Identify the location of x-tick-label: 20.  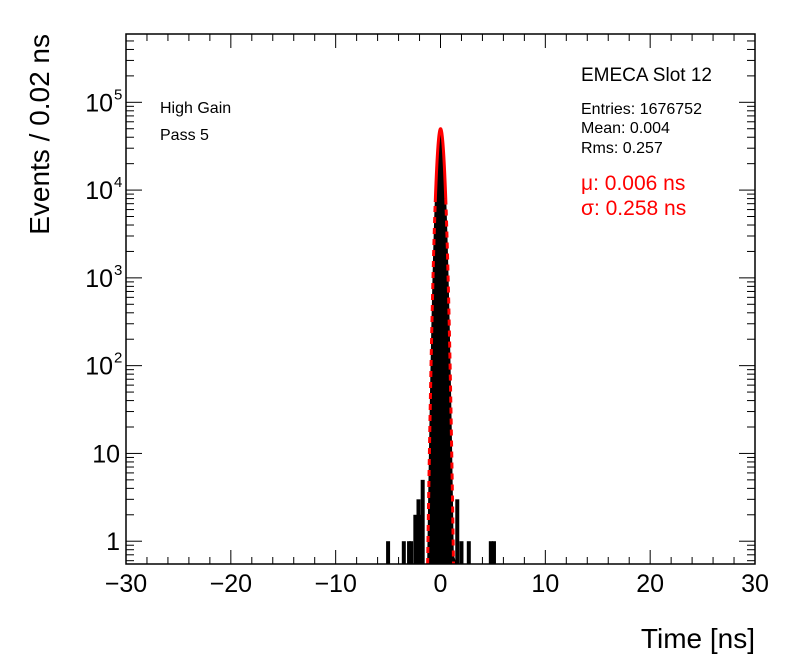
(650, 584).